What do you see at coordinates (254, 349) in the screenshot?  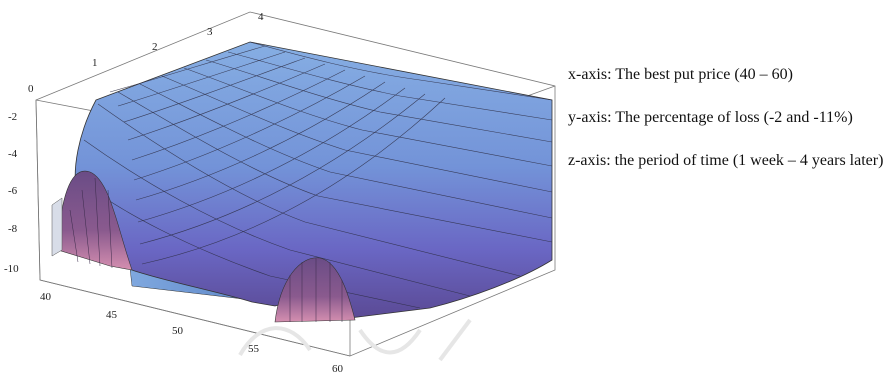 I see `x-tick: 55` at bounding box center [254, 349].